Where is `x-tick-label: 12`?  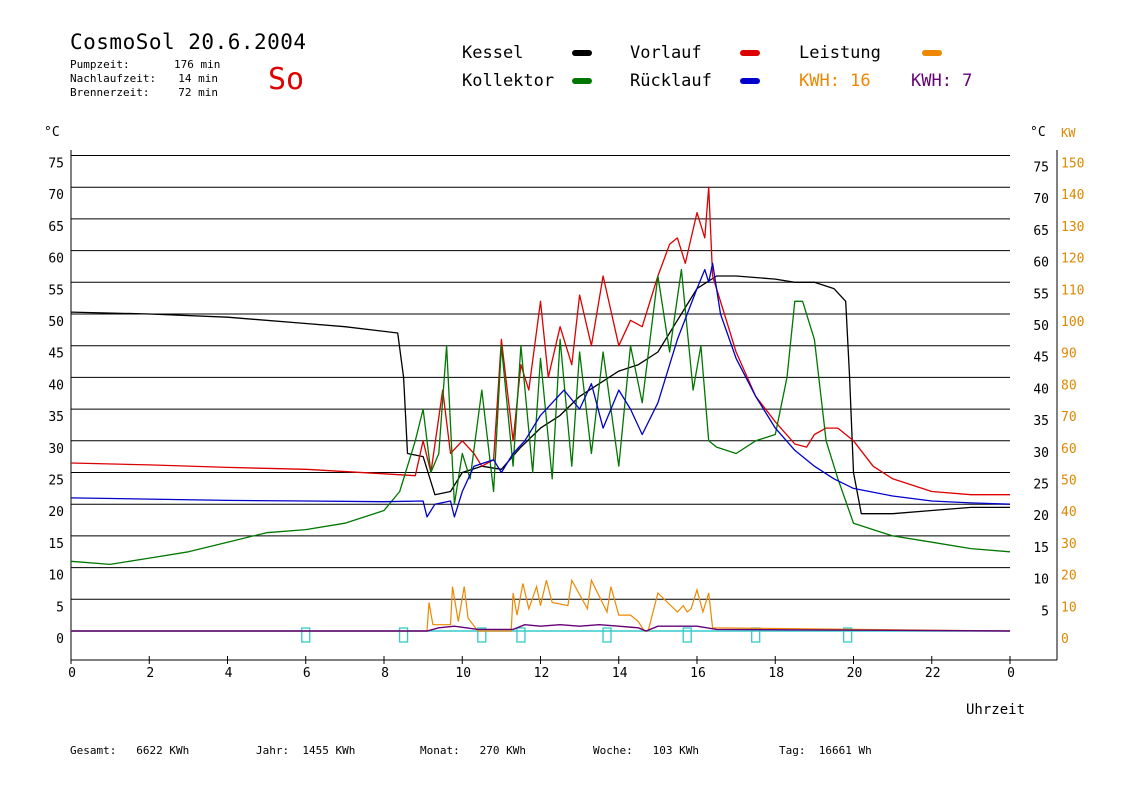
x-tick-label: 12 is located at coordinates (542, 673).